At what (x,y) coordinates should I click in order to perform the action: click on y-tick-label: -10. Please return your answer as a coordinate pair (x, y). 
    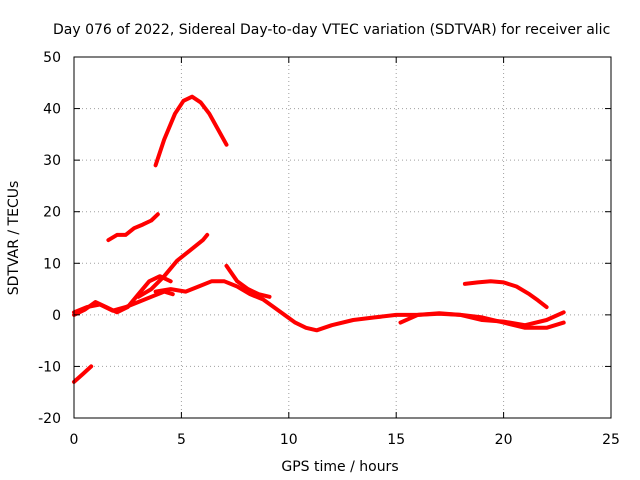
    Looking at the image, I should click on (49, 367).